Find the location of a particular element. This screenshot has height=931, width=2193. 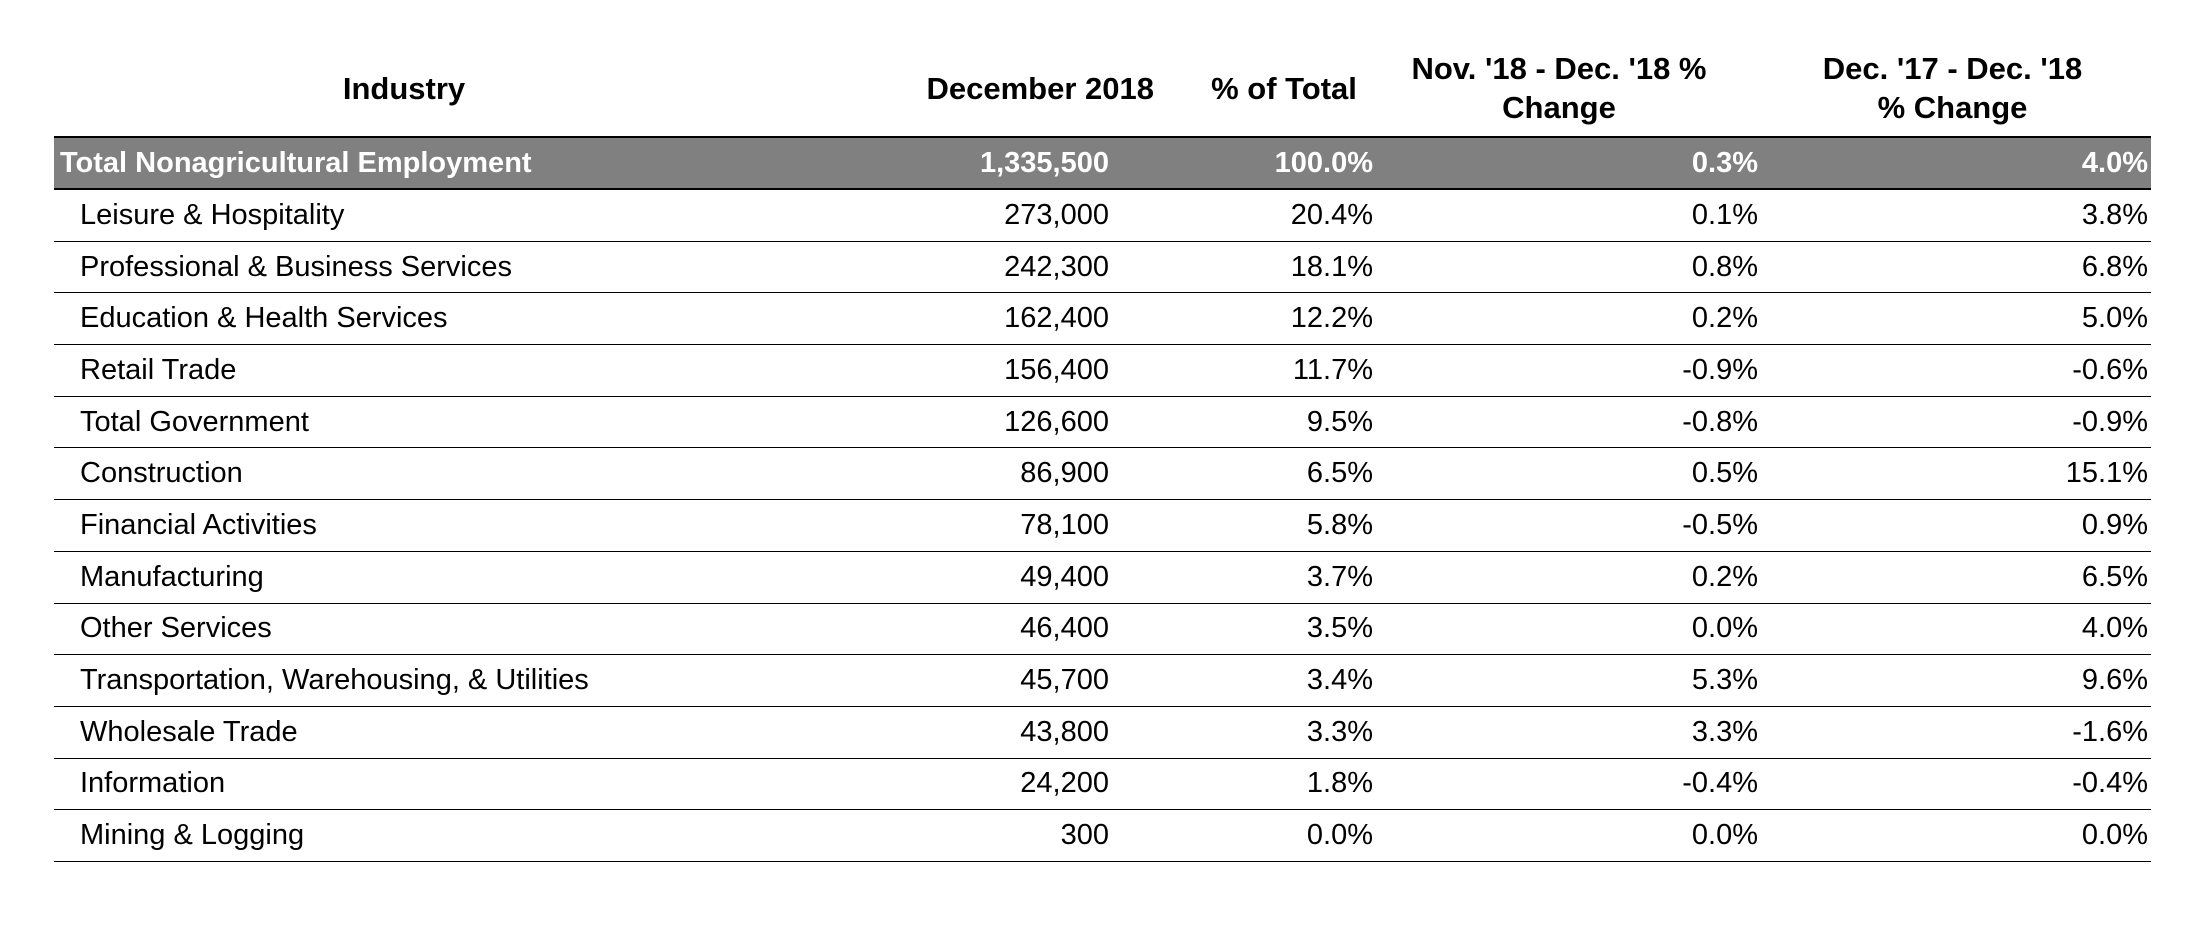

december-2018-cell: 45,700 is located at coordinates (1064, 680).